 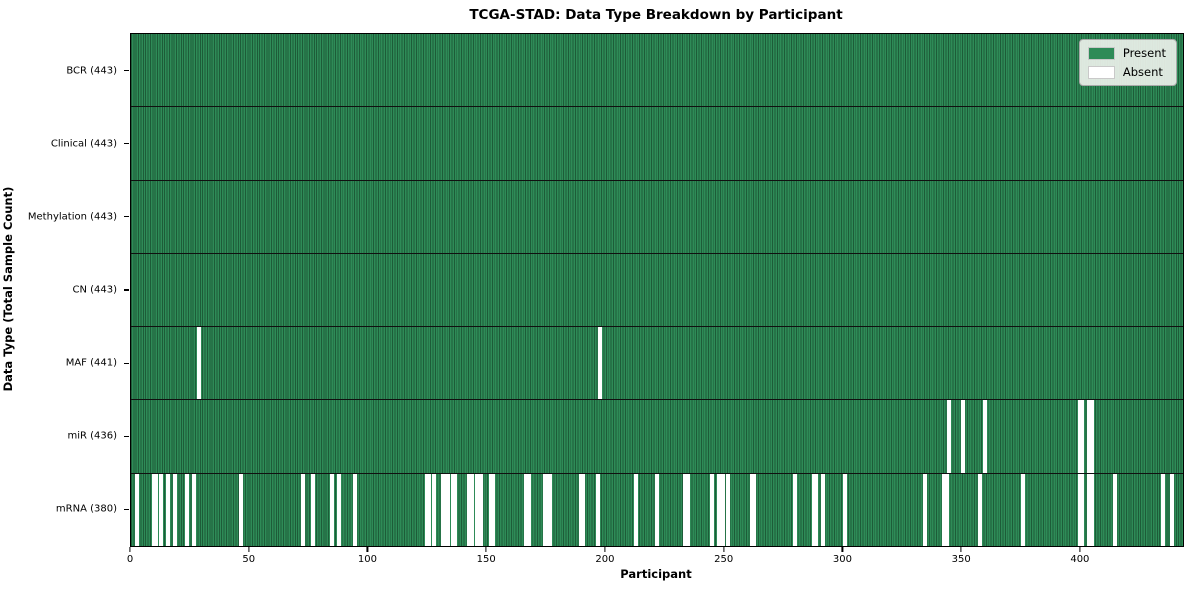 I want to click on heatmap-row-mir, so click(x=657, y=436).